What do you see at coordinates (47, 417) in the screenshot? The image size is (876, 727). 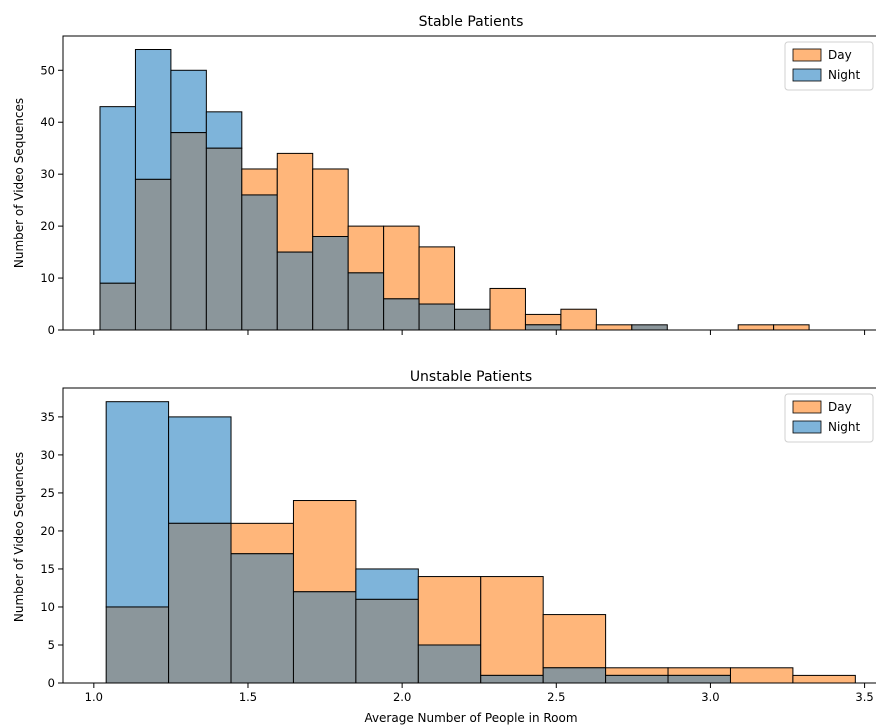 I see `y-tick-label: 35` at bounding box center [47, 417].